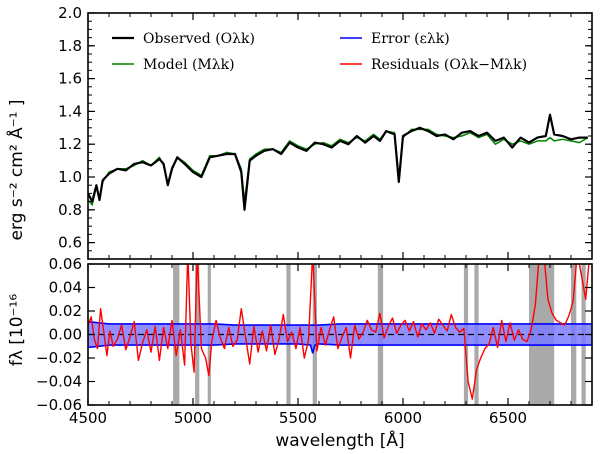 The width and height of the screenshot is (600, 454). I want to click on top-ytick-label: 1.4, so click(70, 111).